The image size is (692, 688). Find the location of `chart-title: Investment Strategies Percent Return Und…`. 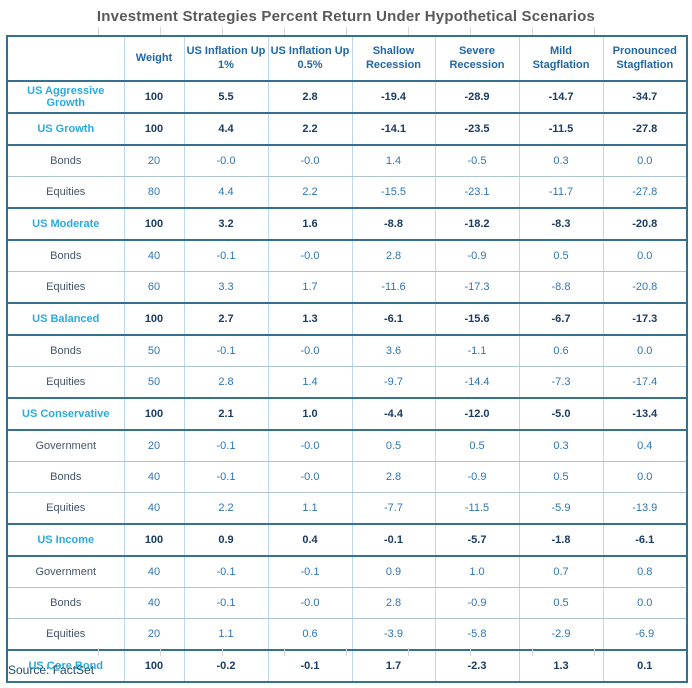

chart-title: Investment Strategies Percent Return Und… is located at coordinates (346, 16).